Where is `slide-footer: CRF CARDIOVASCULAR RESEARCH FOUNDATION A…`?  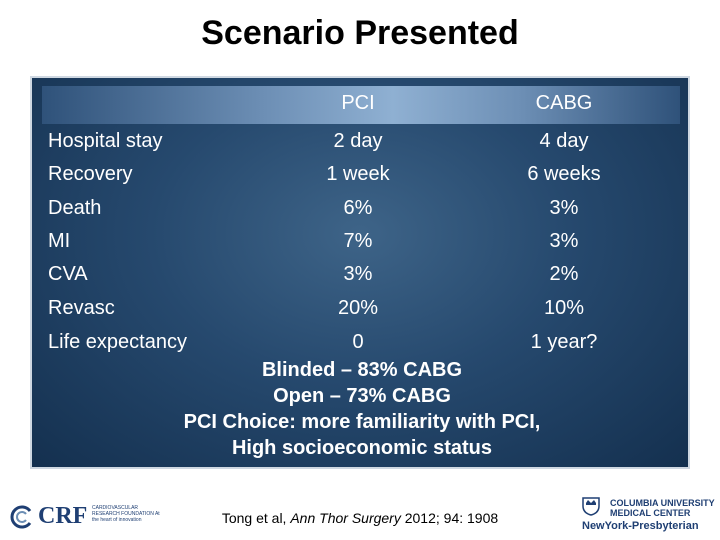 slide-footer: CRF CARDIOVASCULAR RESEARCH FOUNDATION A… is located at coordinates (360, 509).